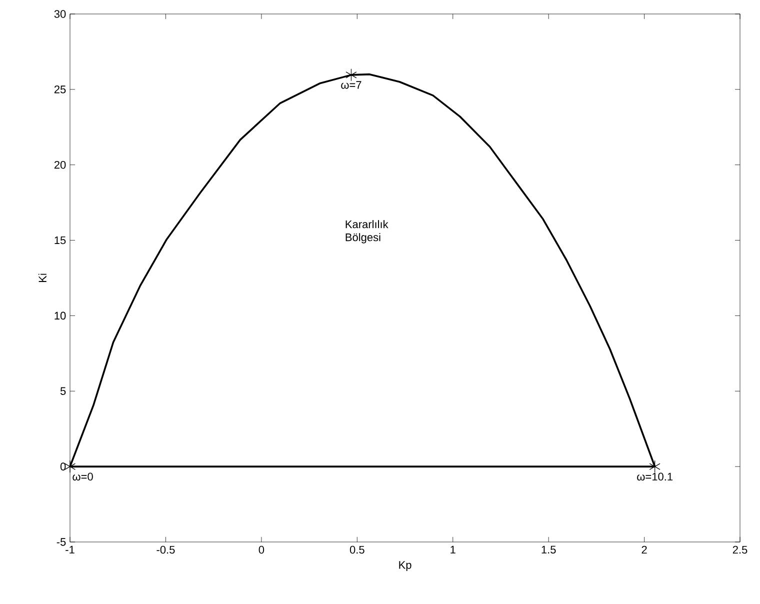 This screenshot has width=760, height=604. Describe the element at coordinates (60, 240) in the screenshot. I see `y-tick-label: 15` at that location.